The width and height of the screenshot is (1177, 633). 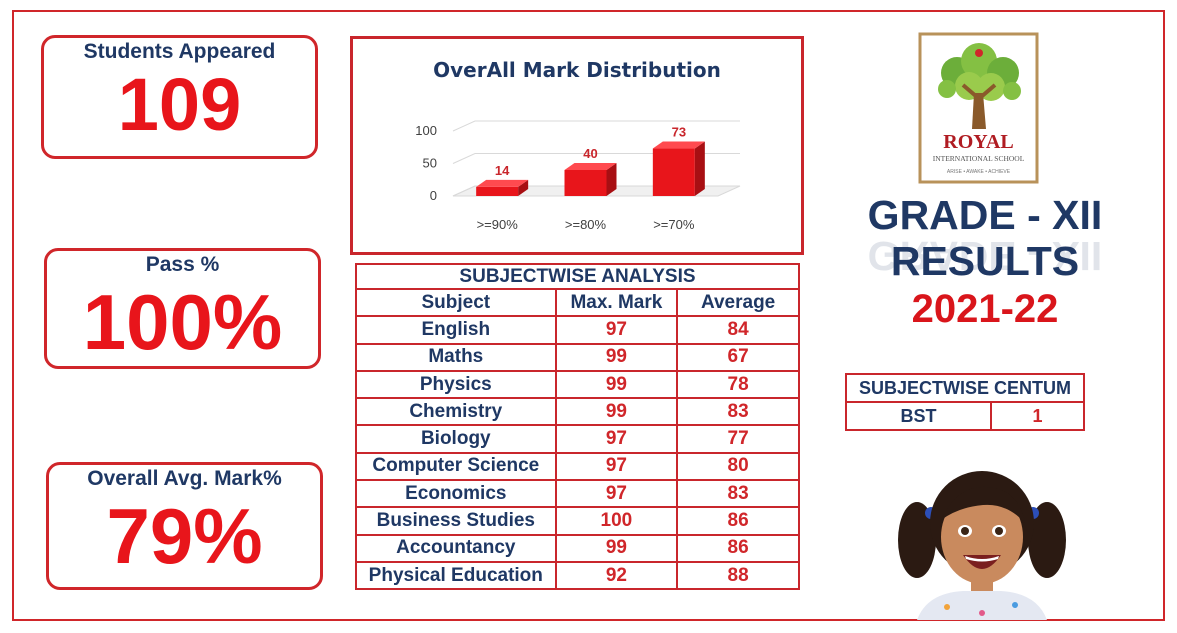 What do you see at coordinates (456, 521) in the screenshot?
I see `subject-name: Business Studies` at bounding box center [456, 521].